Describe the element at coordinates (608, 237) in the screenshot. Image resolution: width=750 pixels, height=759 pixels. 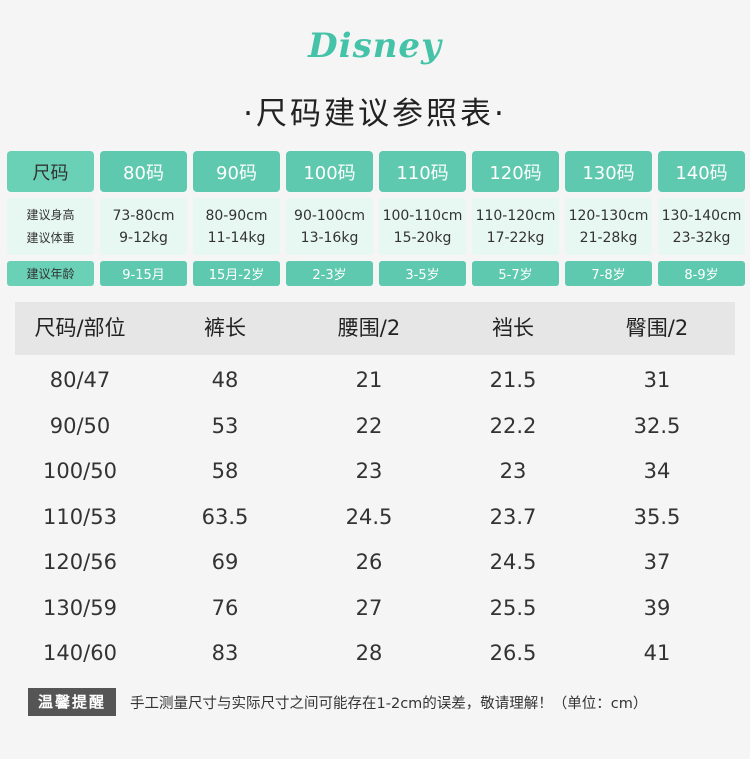
I see `weight-value: 21-28kg` at that location.